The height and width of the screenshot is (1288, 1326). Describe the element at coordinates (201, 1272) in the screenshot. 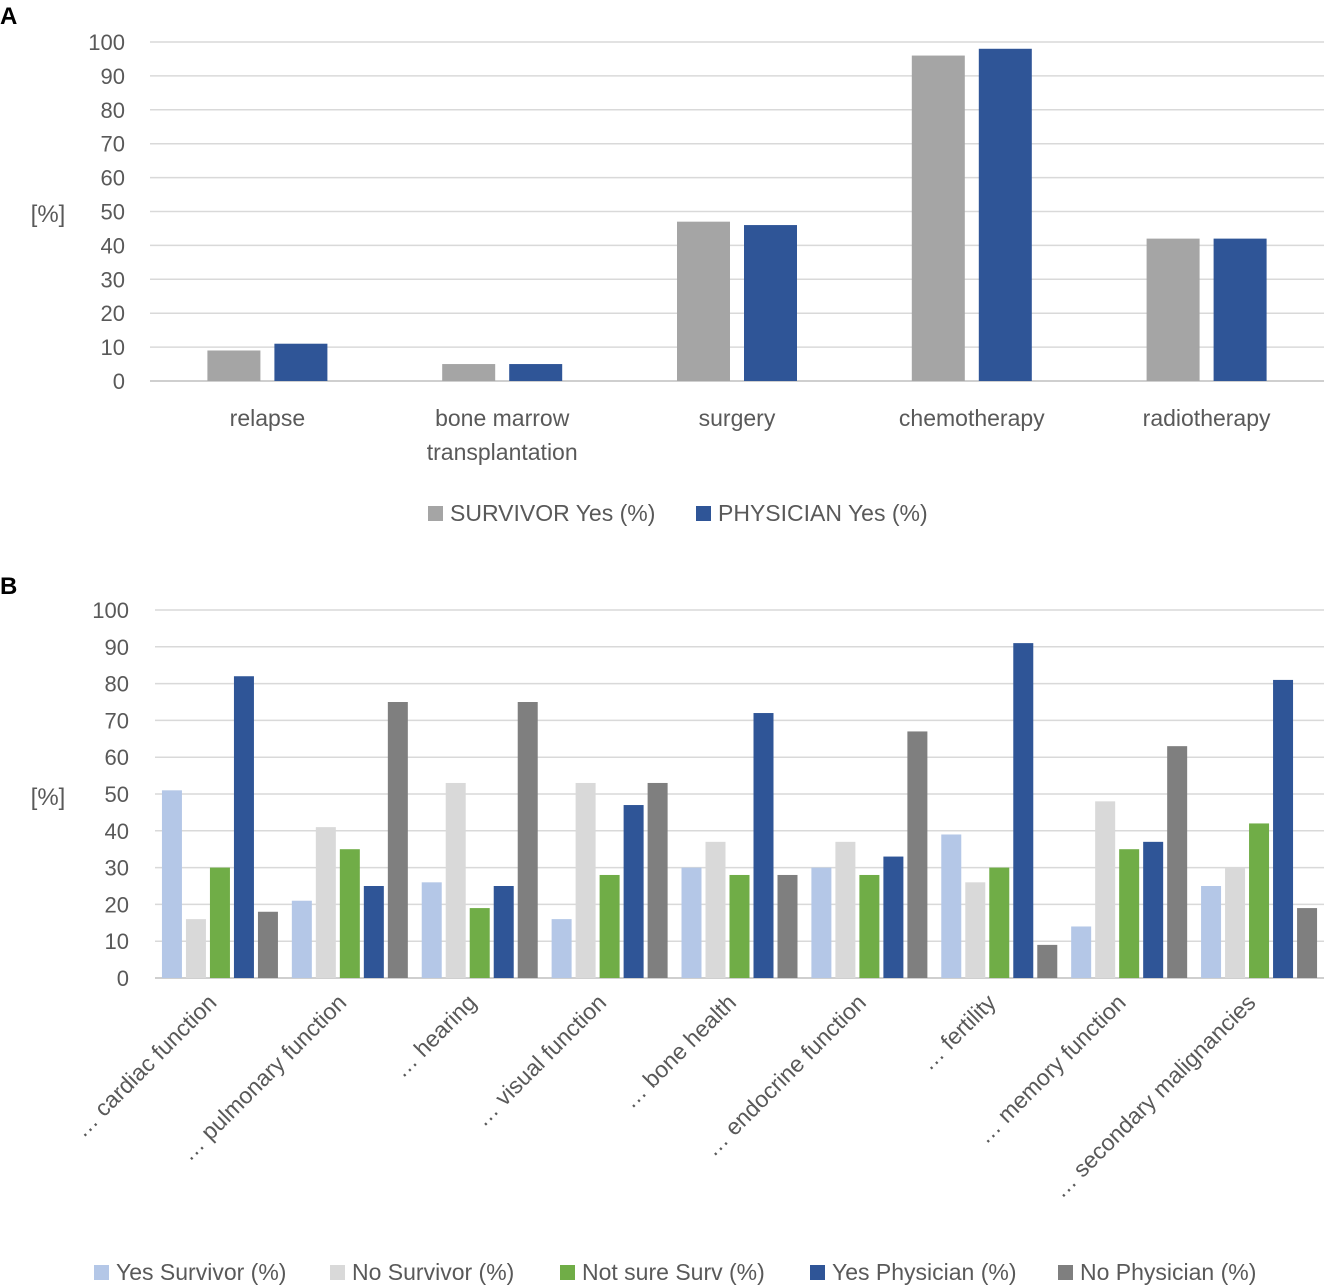

I see `legend-label: Yes Survivor (%)` at that location.